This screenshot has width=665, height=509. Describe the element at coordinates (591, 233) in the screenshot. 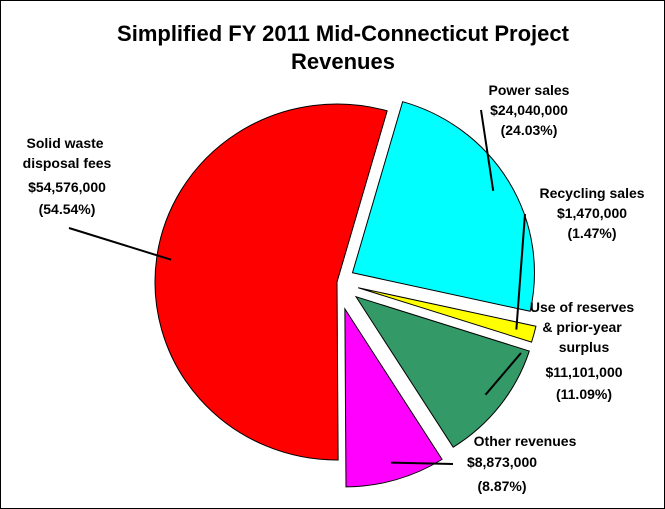

I see `label-recycling-sales-percent: (1.47%)` at that location.